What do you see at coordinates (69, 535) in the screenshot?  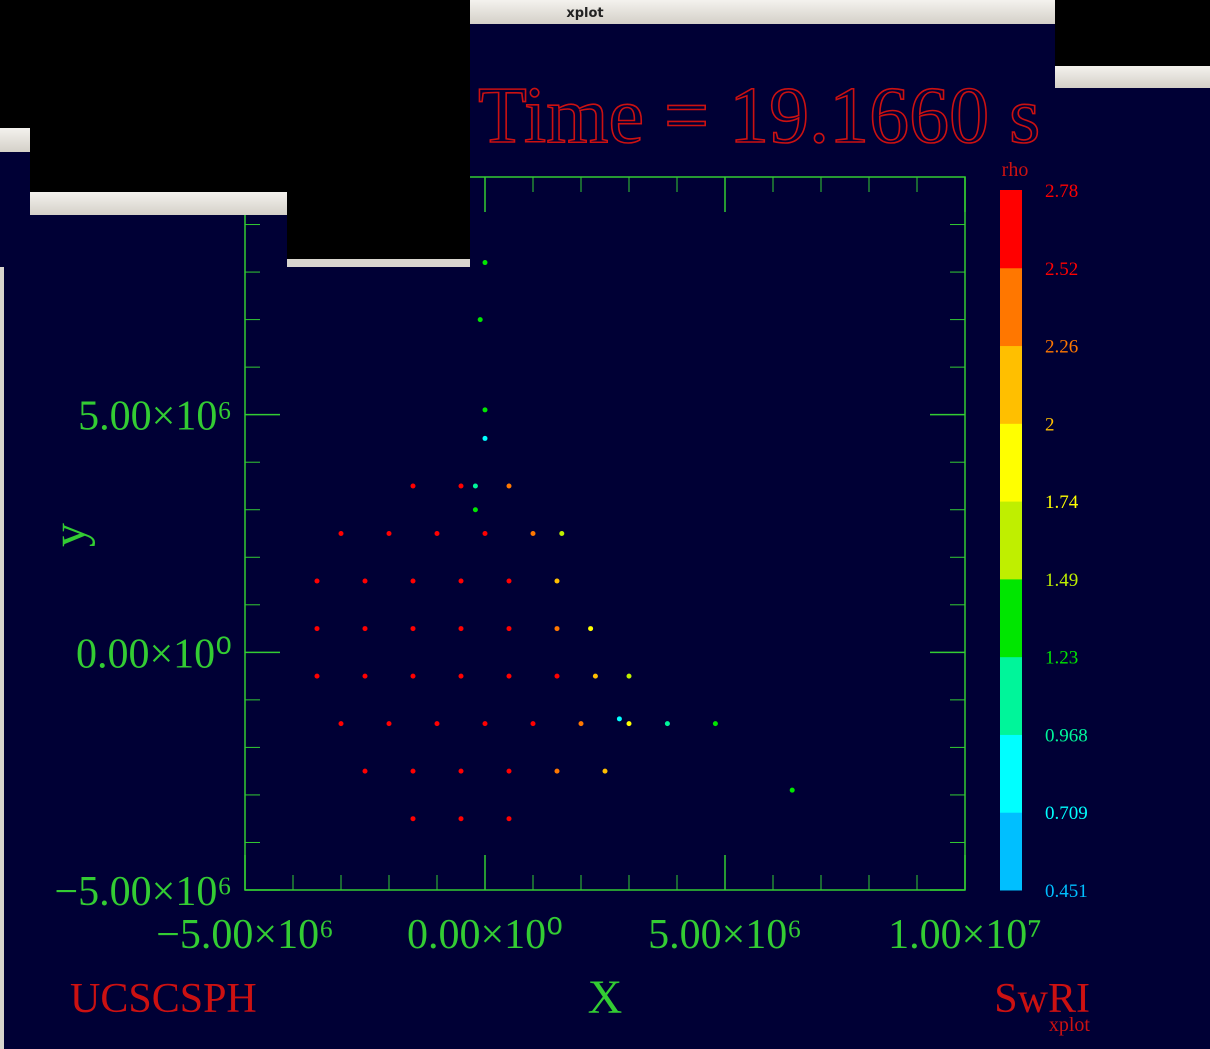 I see `y-axis-label: y` at bounding box center [69, 535].